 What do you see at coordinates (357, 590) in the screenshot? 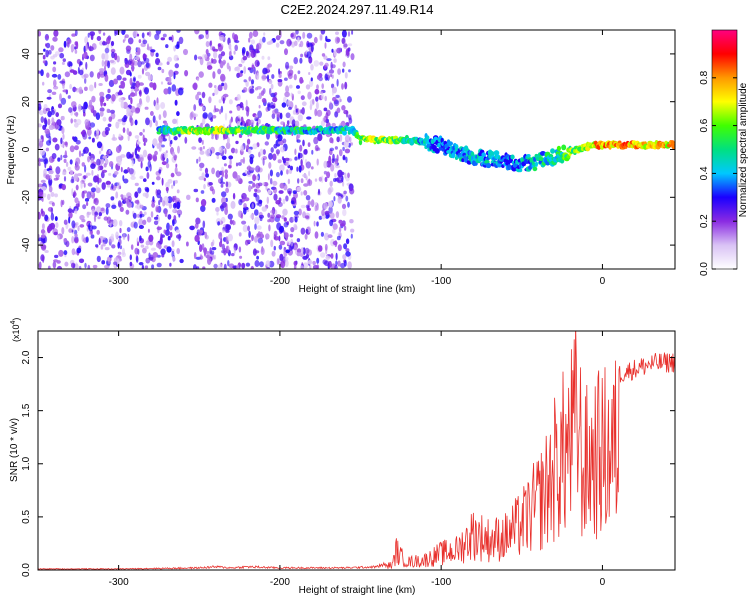
I see `snr-x-label: Height of straight line (km)` at bounding box center [357, 590].